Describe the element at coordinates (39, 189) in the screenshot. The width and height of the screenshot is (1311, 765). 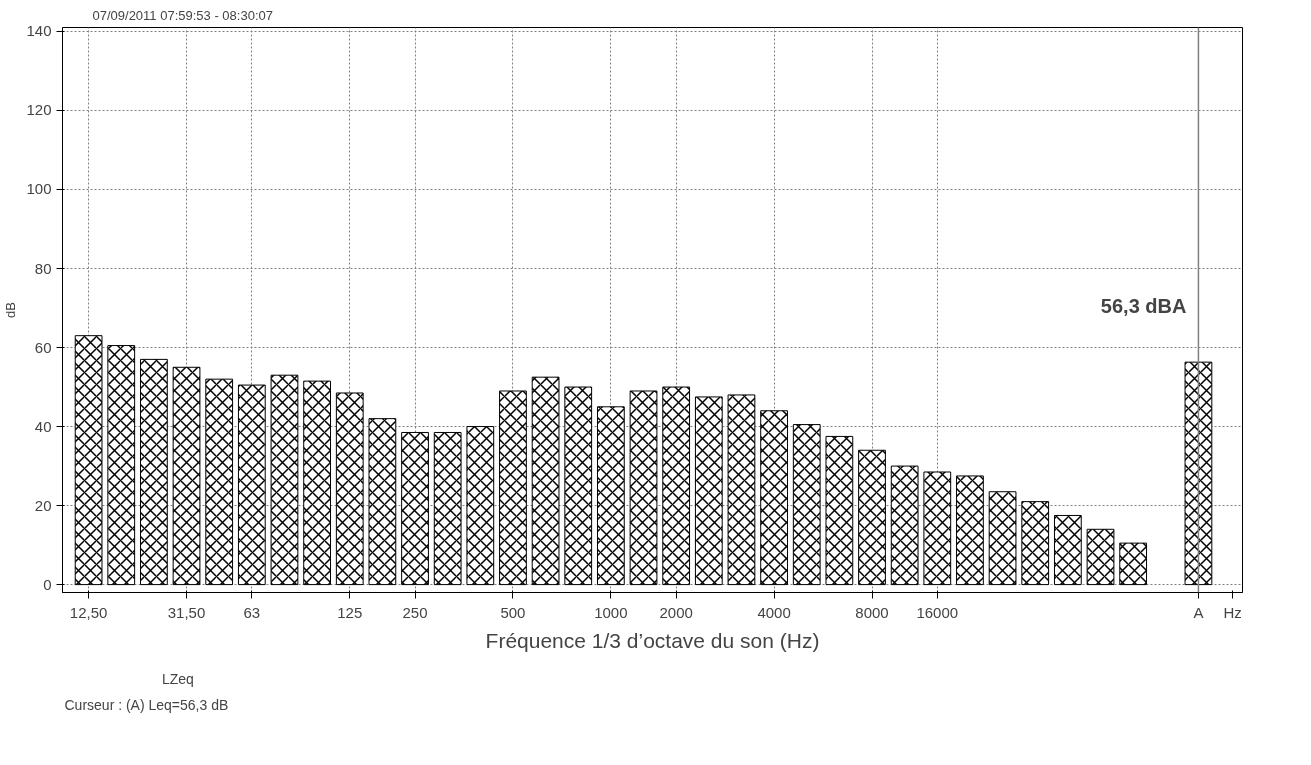
I see `y-tick-label: 100` at that location.